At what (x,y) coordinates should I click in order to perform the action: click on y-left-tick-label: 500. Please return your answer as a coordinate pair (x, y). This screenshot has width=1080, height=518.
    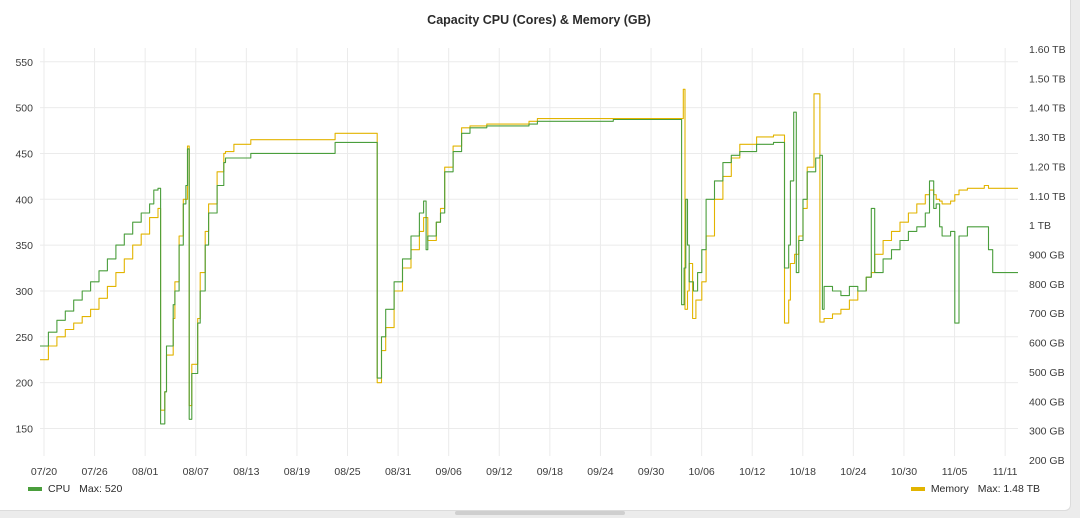
    Looking at the image, I should click on (24, 109).